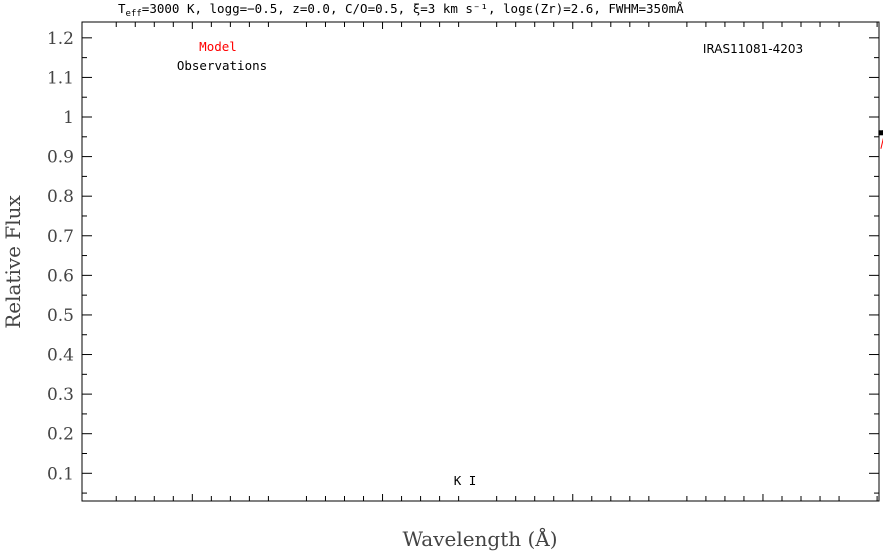 Image resolution: width=883 pixels, height=552 pixels. Describe the element at coordinates (60, 276) in the screenshot. I see `y-tick-label: 0.6` at that location.